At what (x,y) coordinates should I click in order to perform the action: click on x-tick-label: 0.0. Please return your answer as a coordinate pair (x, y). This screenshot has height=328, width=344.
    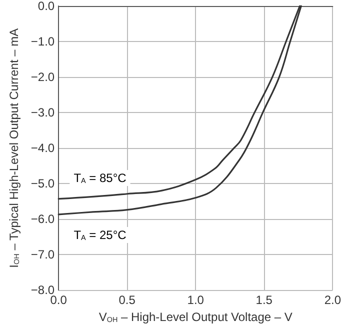
    Looking at the image, I should click on (59, 300).